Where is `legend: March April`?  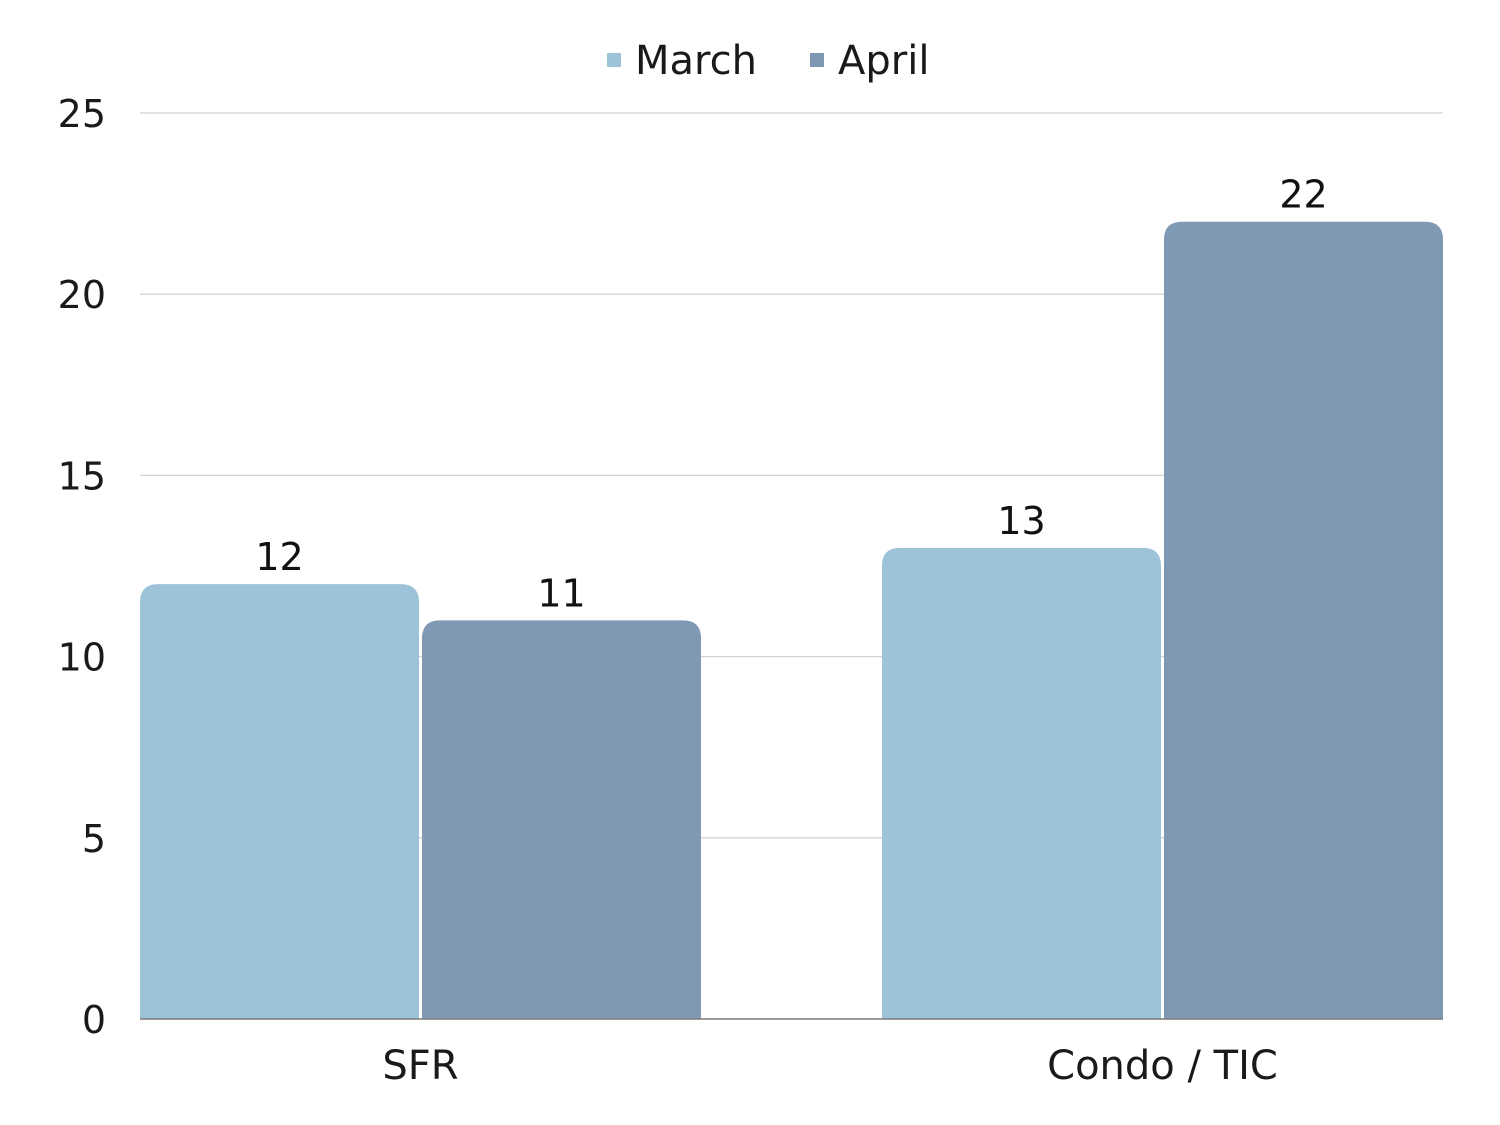 legend: March April is located at coordinates (768, 61).